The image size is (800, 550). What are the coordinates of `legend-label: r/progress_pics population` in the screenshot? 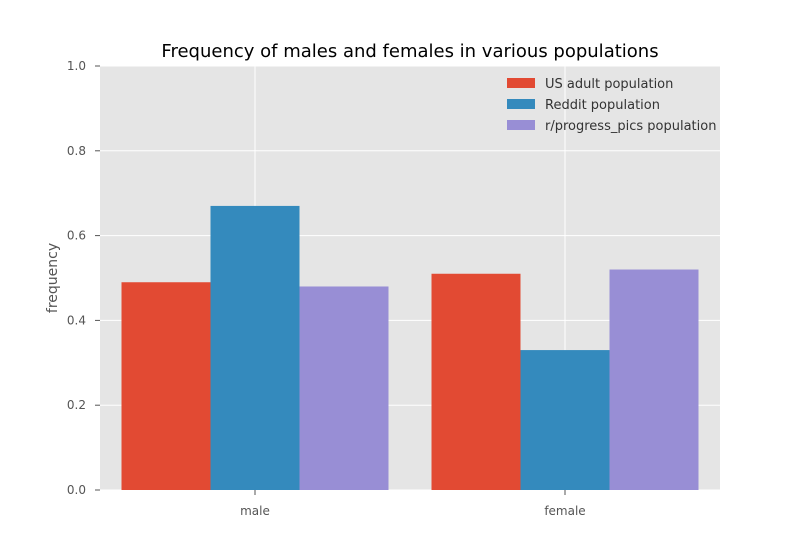 It's located at (630, 126).